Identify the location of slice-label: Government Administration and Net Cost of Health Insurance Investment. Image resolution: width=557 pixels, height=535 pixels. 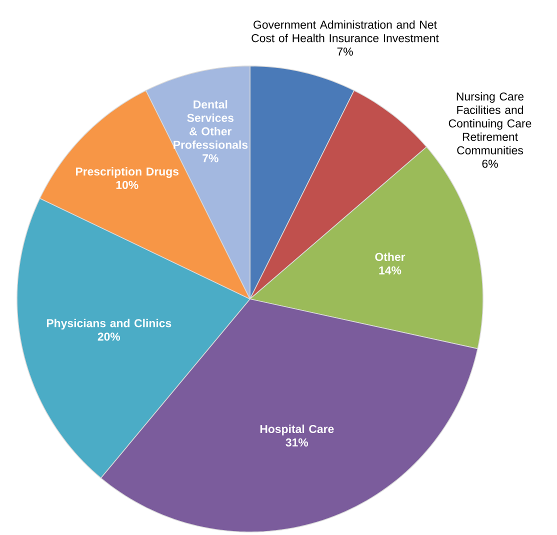
(345, 31).